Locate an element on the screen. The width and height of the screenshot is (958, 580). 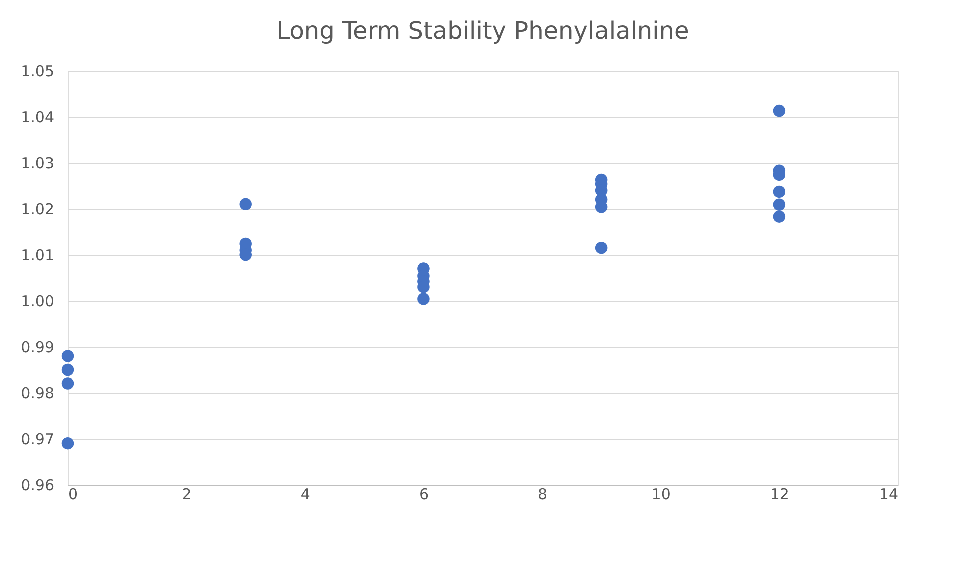
x-tick-label: 12 is located at coordinates (780, 495).